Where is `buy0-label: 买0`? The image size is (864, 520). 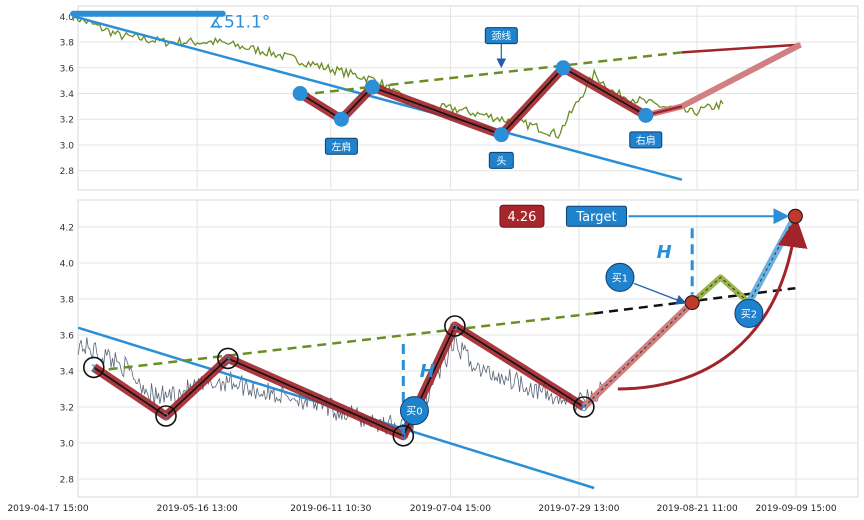 buy0-label: 买0 is located at coordinates (414, 412).